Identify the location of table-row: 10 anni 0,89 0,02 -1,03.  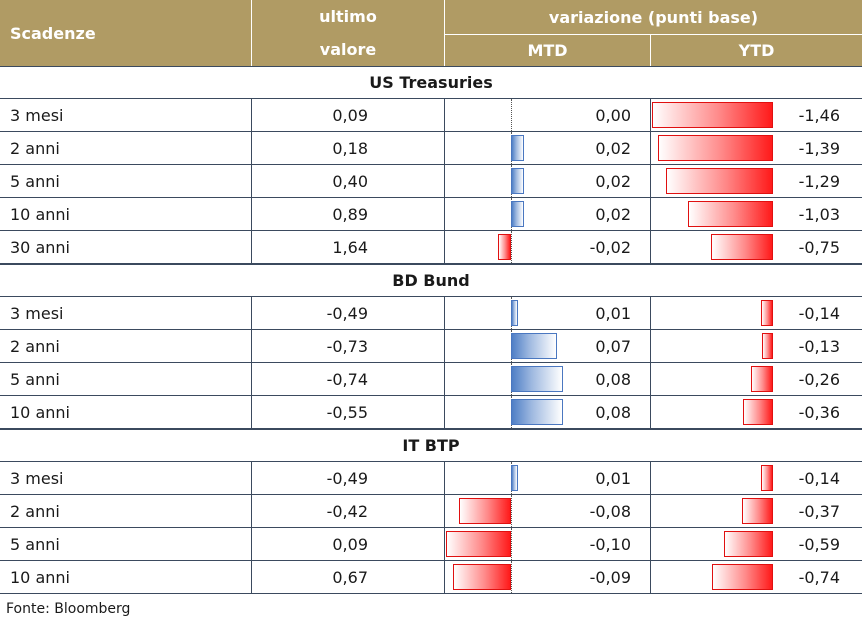
(431, 214).